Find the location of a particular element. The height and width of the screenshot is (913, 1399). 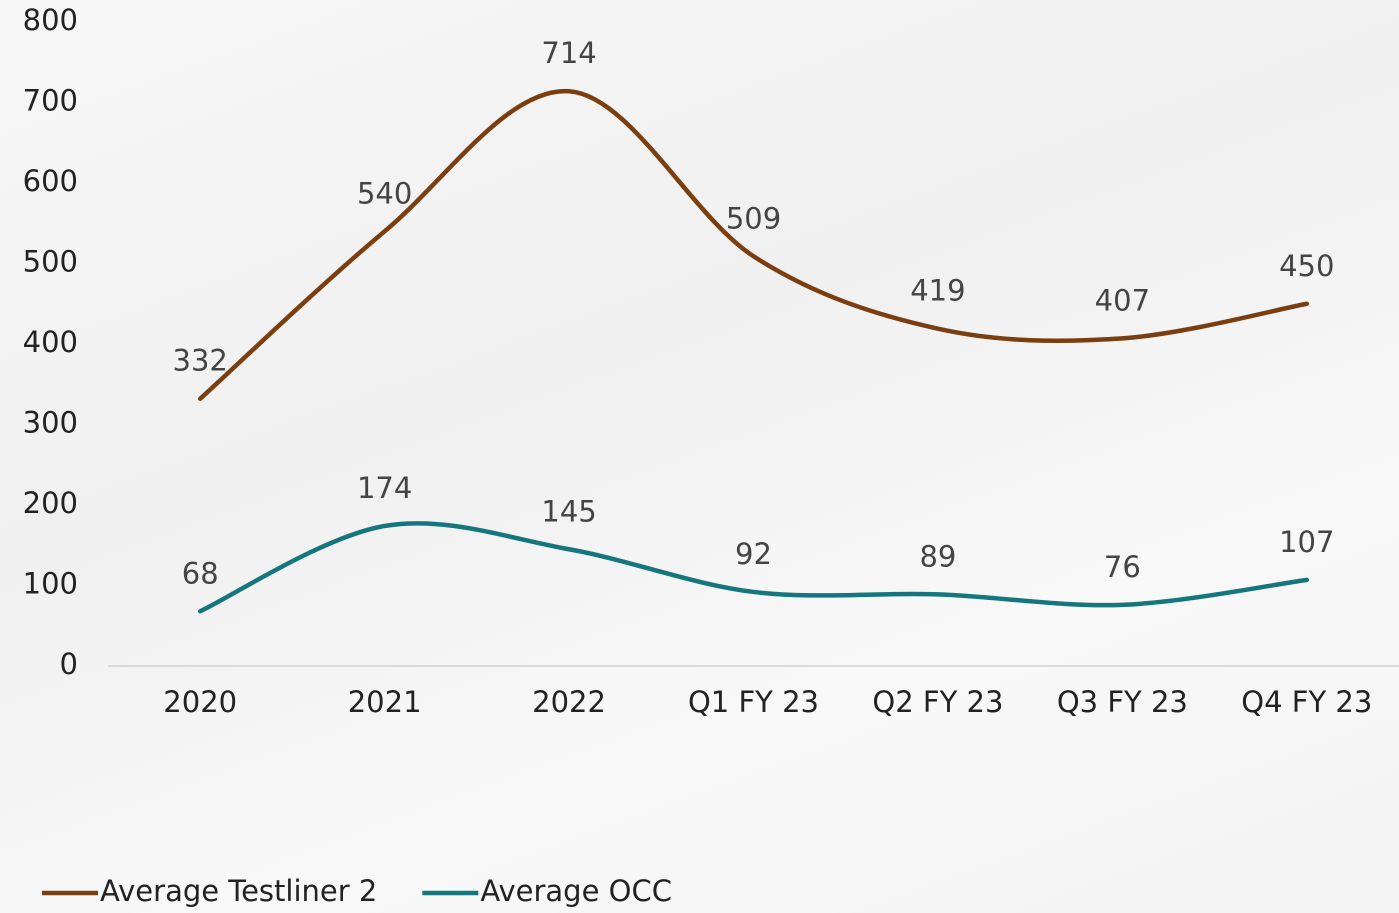

y-tick-label: 500 is located at coordinates (50, 262).